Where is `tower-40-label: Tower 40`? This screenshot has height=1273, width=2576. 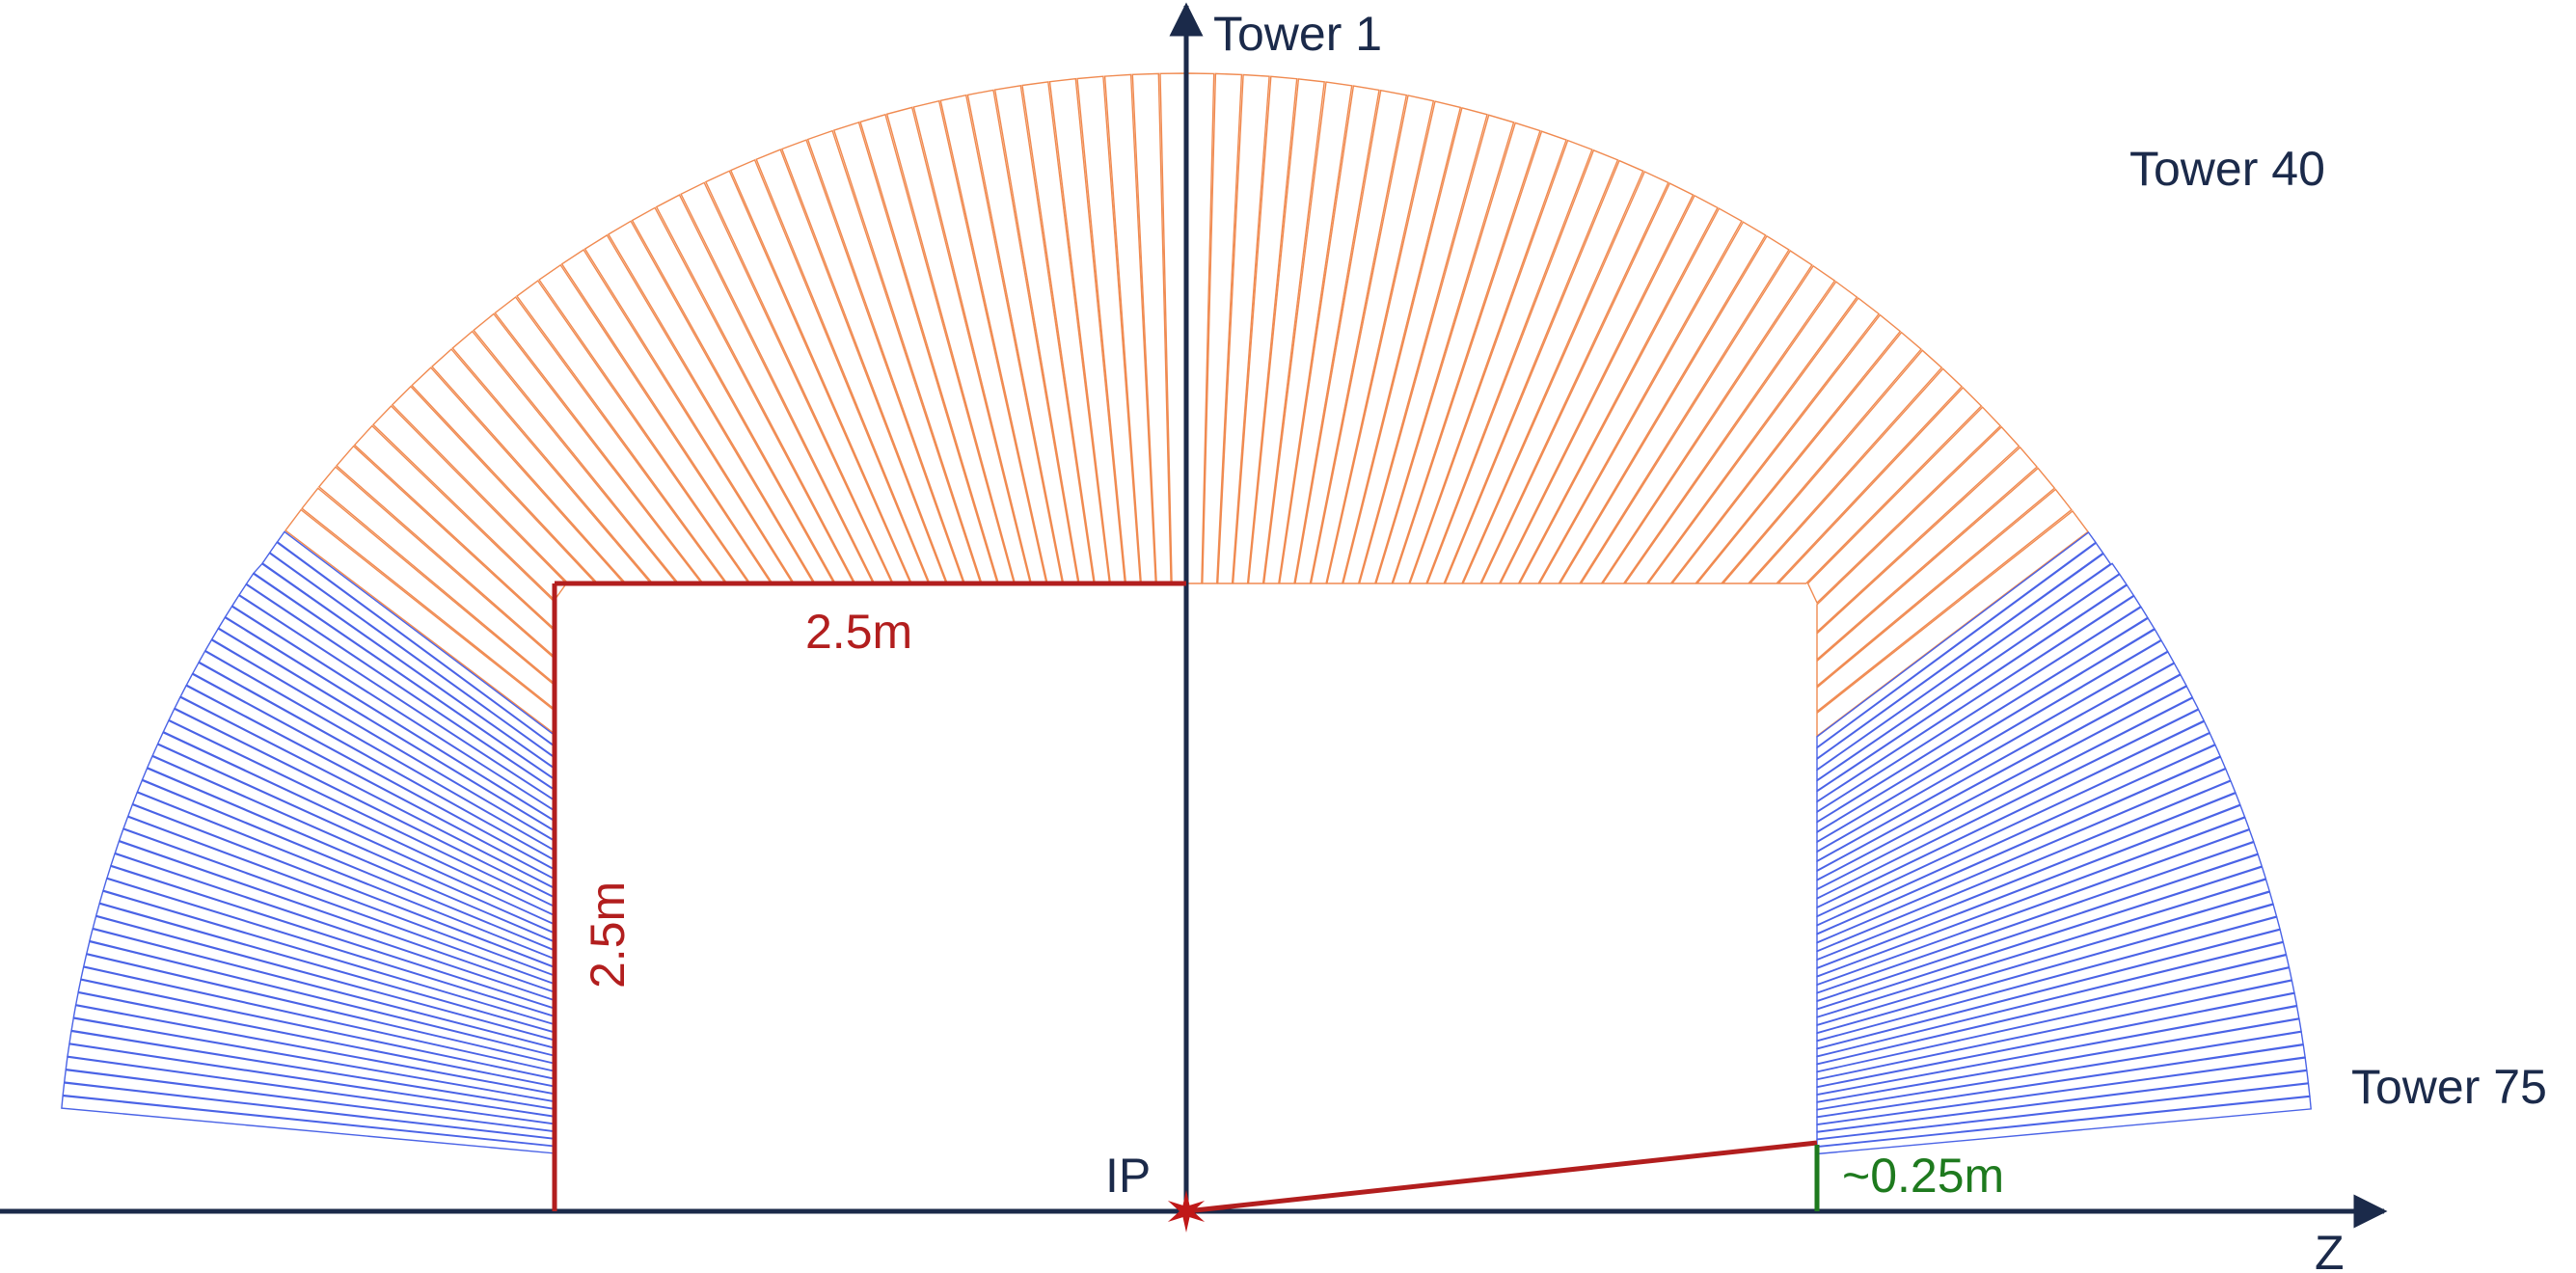 tower-40-label: Tower 40 is located at coordinates (2227, 169).